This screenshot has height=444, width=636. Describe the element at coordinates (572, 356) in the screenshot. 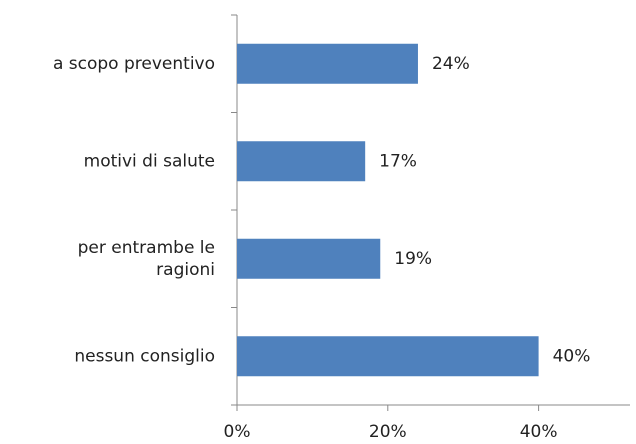

I see `value-label: 40%` at that location.